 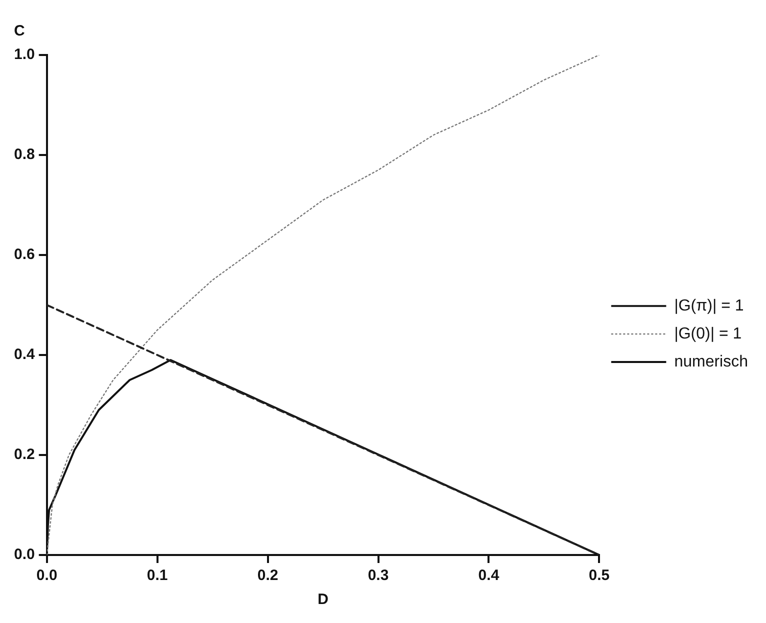 What do you see at coordinates (157, 575) in the screenshot?
I see `x-tick-label: 0.1` at bounding box center [157, 575].